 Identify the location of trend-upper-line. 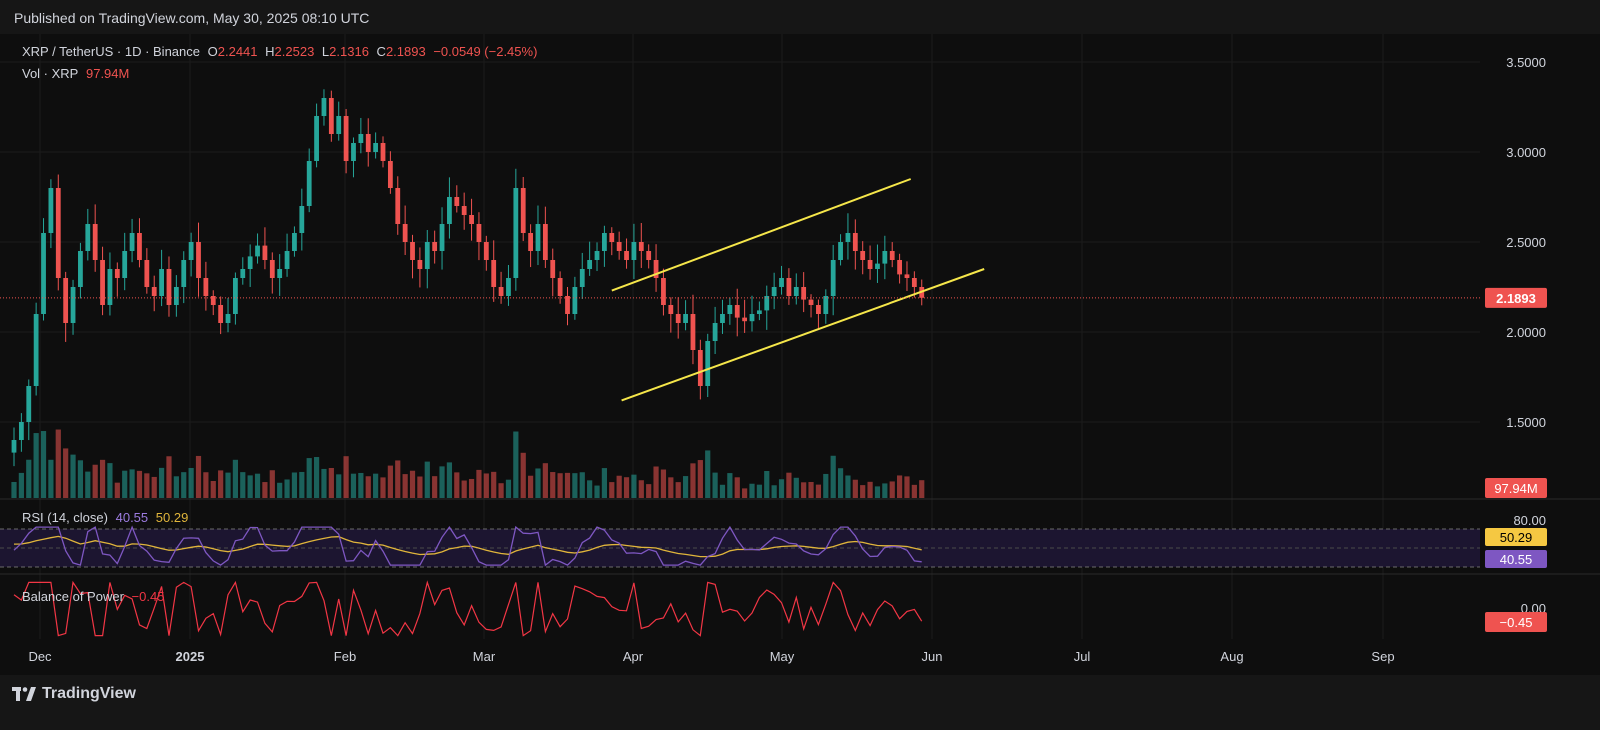
(761, 235).